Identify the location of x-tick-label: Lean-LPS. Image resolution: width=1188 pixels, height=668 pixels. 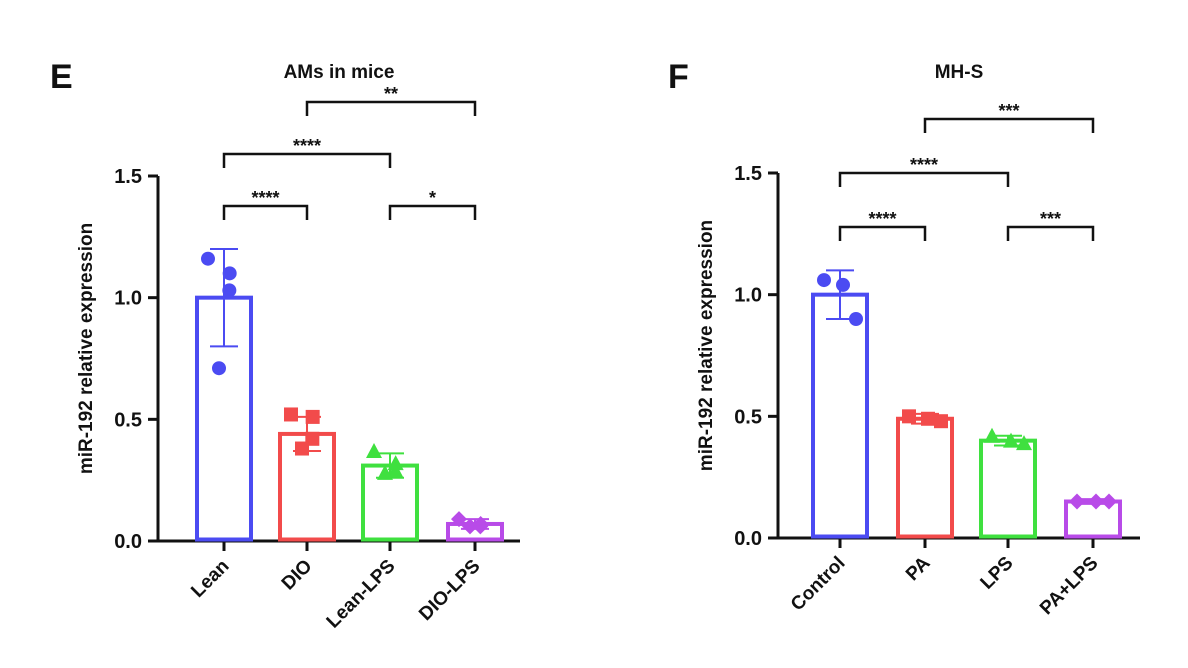
(361, 594).